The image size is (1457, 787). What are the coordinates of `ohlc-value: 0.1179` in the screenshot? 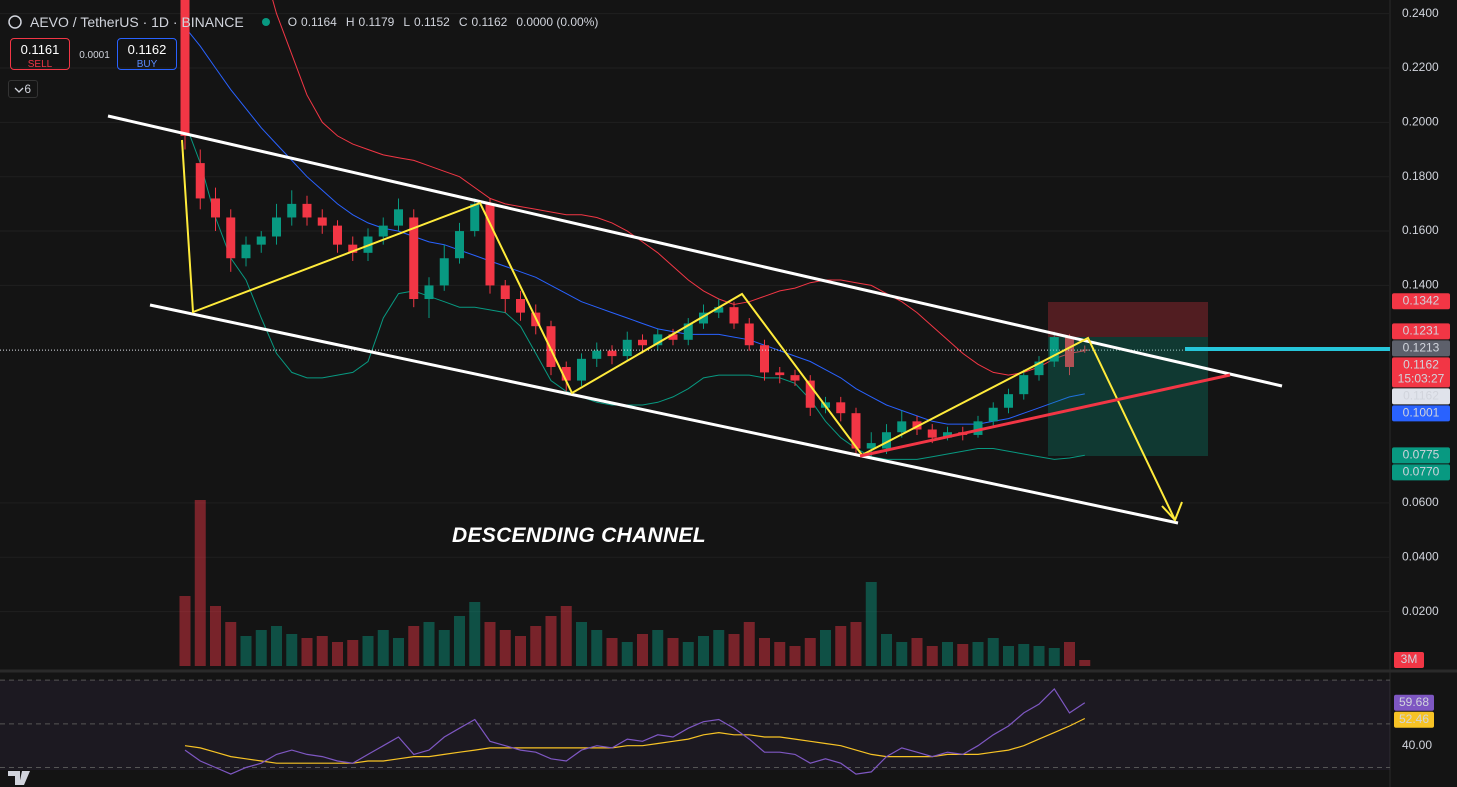 It's located at (376, 22).